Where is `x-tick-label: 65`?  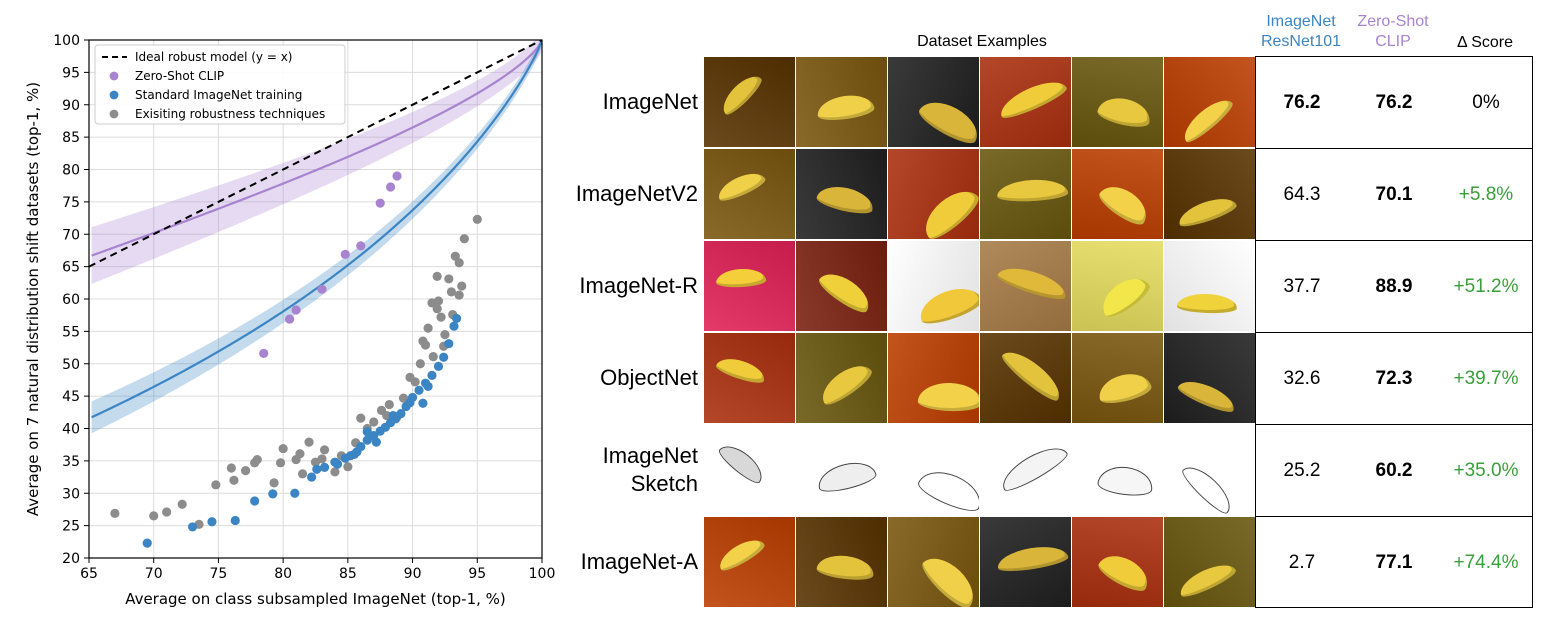 x-tick-label: 65 is located at coordinates (89, 574).